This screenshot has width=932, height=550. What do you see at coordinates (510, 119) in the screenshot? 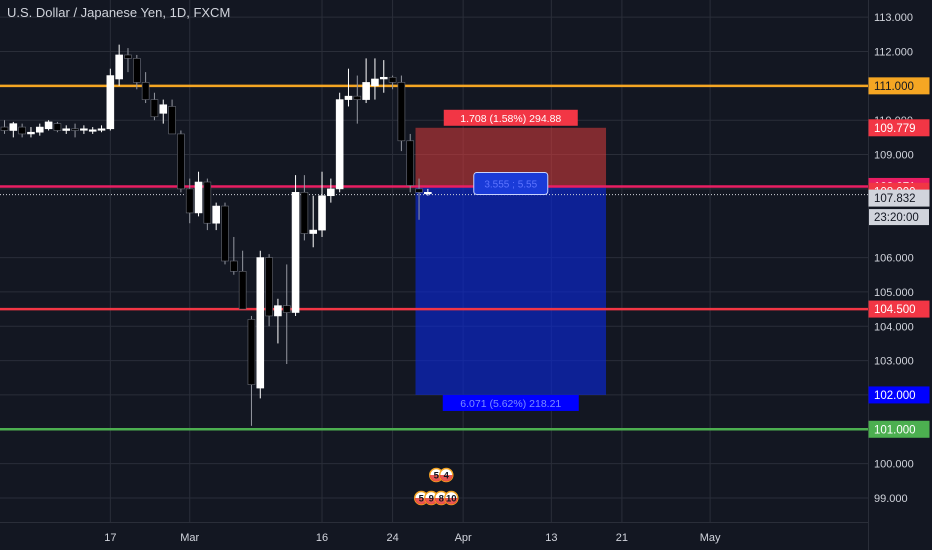
I see `stop-label-text: 1.708 (1.58%) 294.88` at bounding box center [510, 119].